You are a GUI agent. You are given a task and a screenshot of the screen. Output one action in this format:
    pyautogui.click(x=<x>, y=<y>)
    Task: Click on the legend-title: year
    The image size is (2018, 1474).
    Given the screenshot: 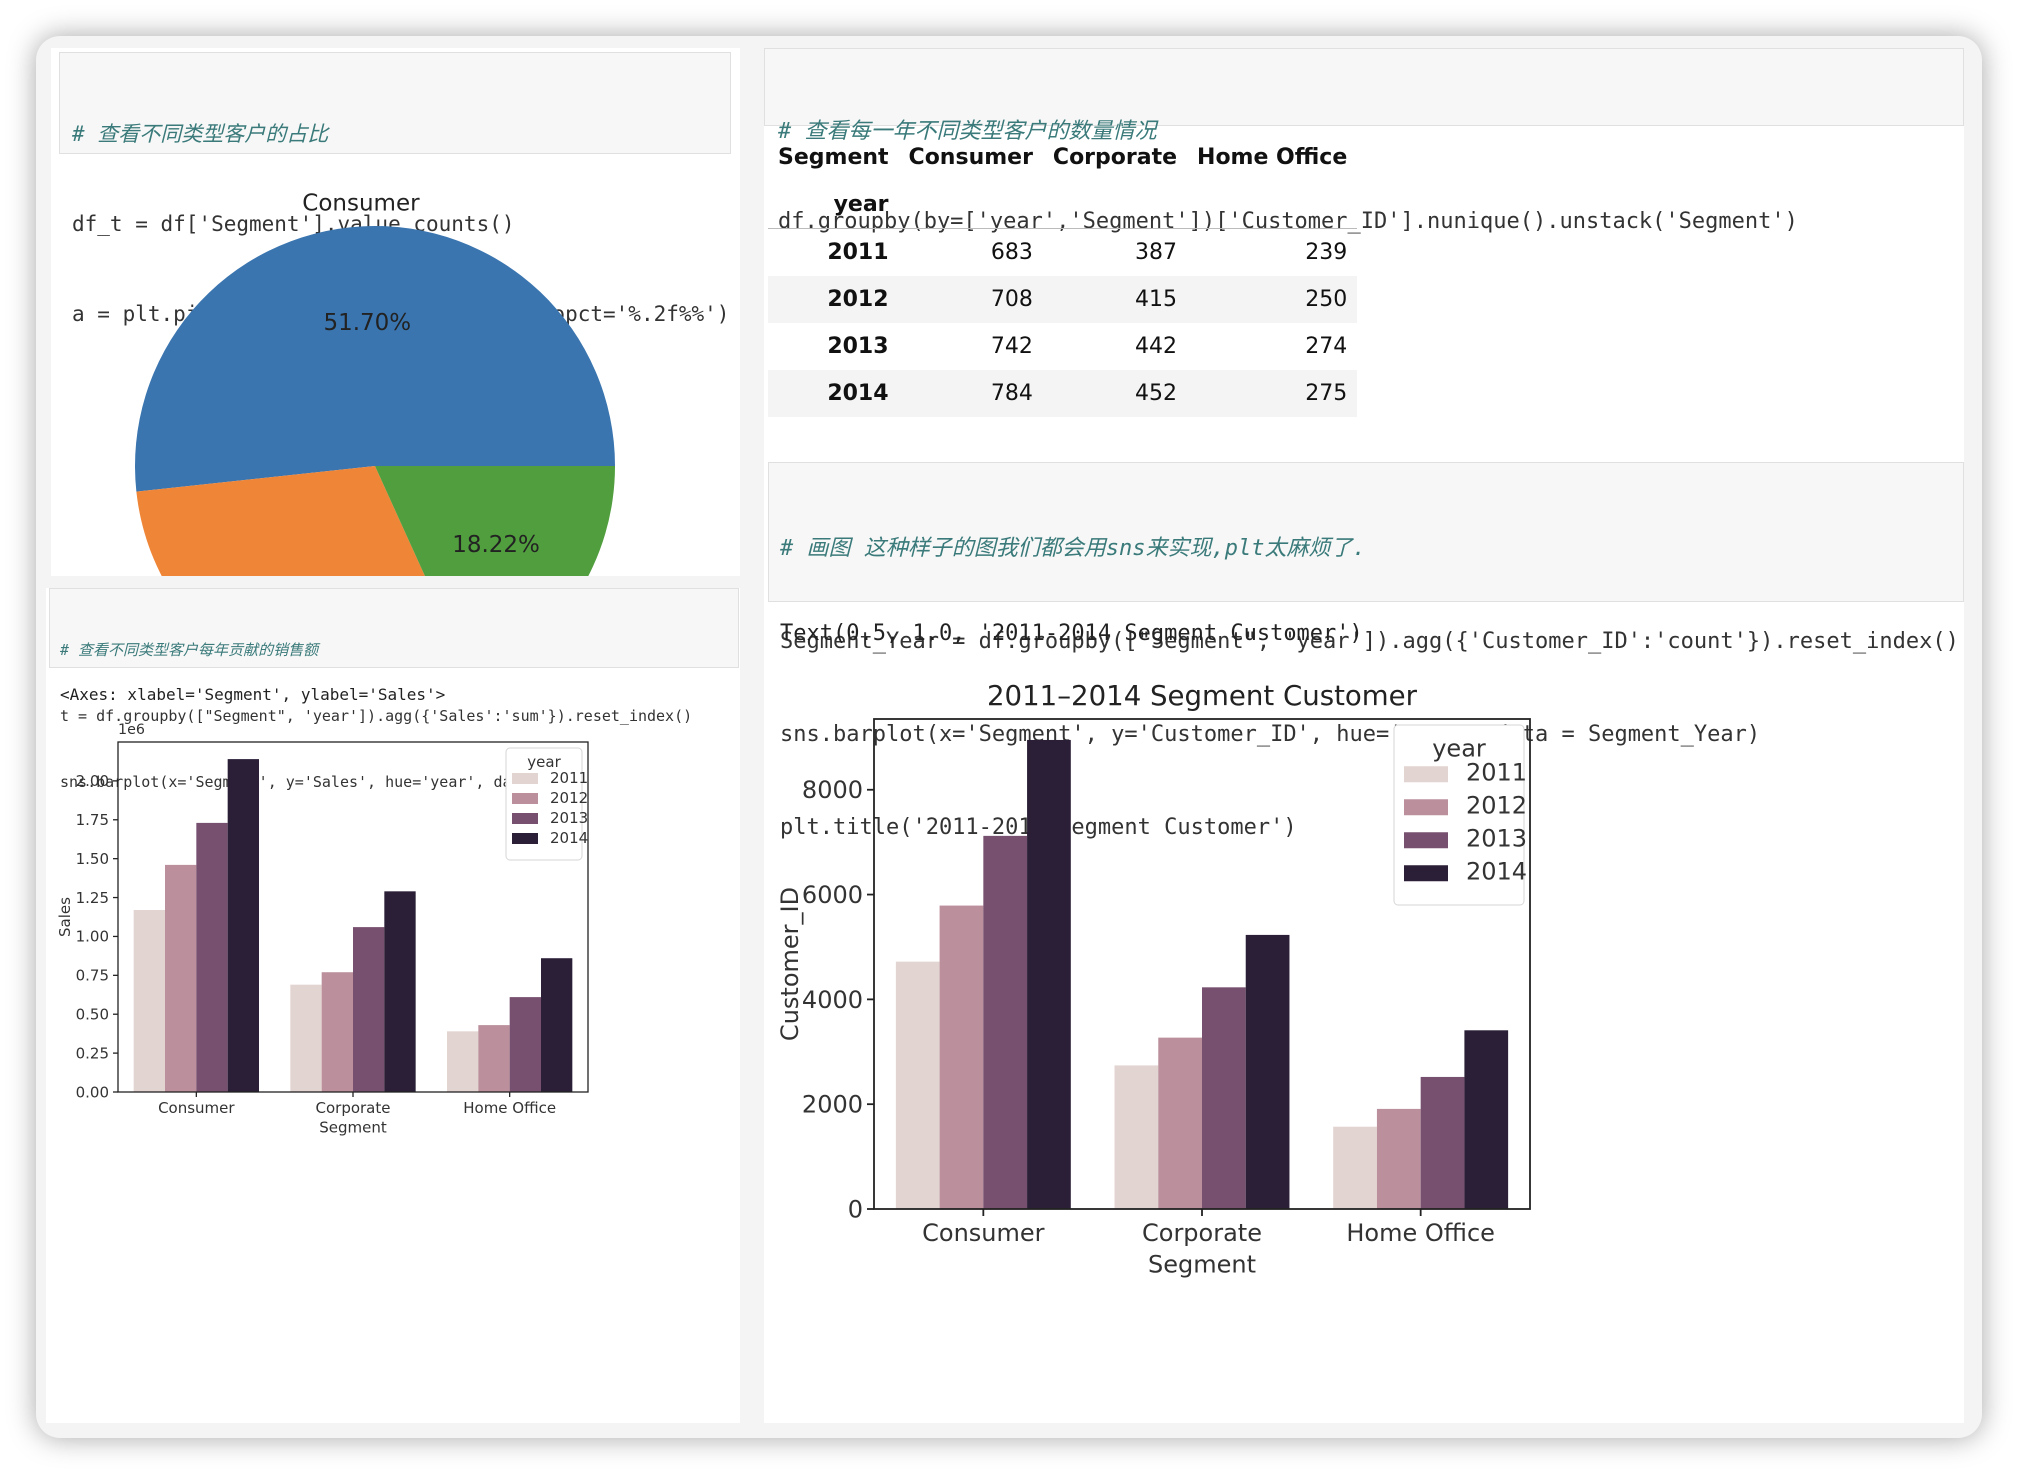 What is the action you would take?
    pyautogui.click(x=1459, y=748)
    